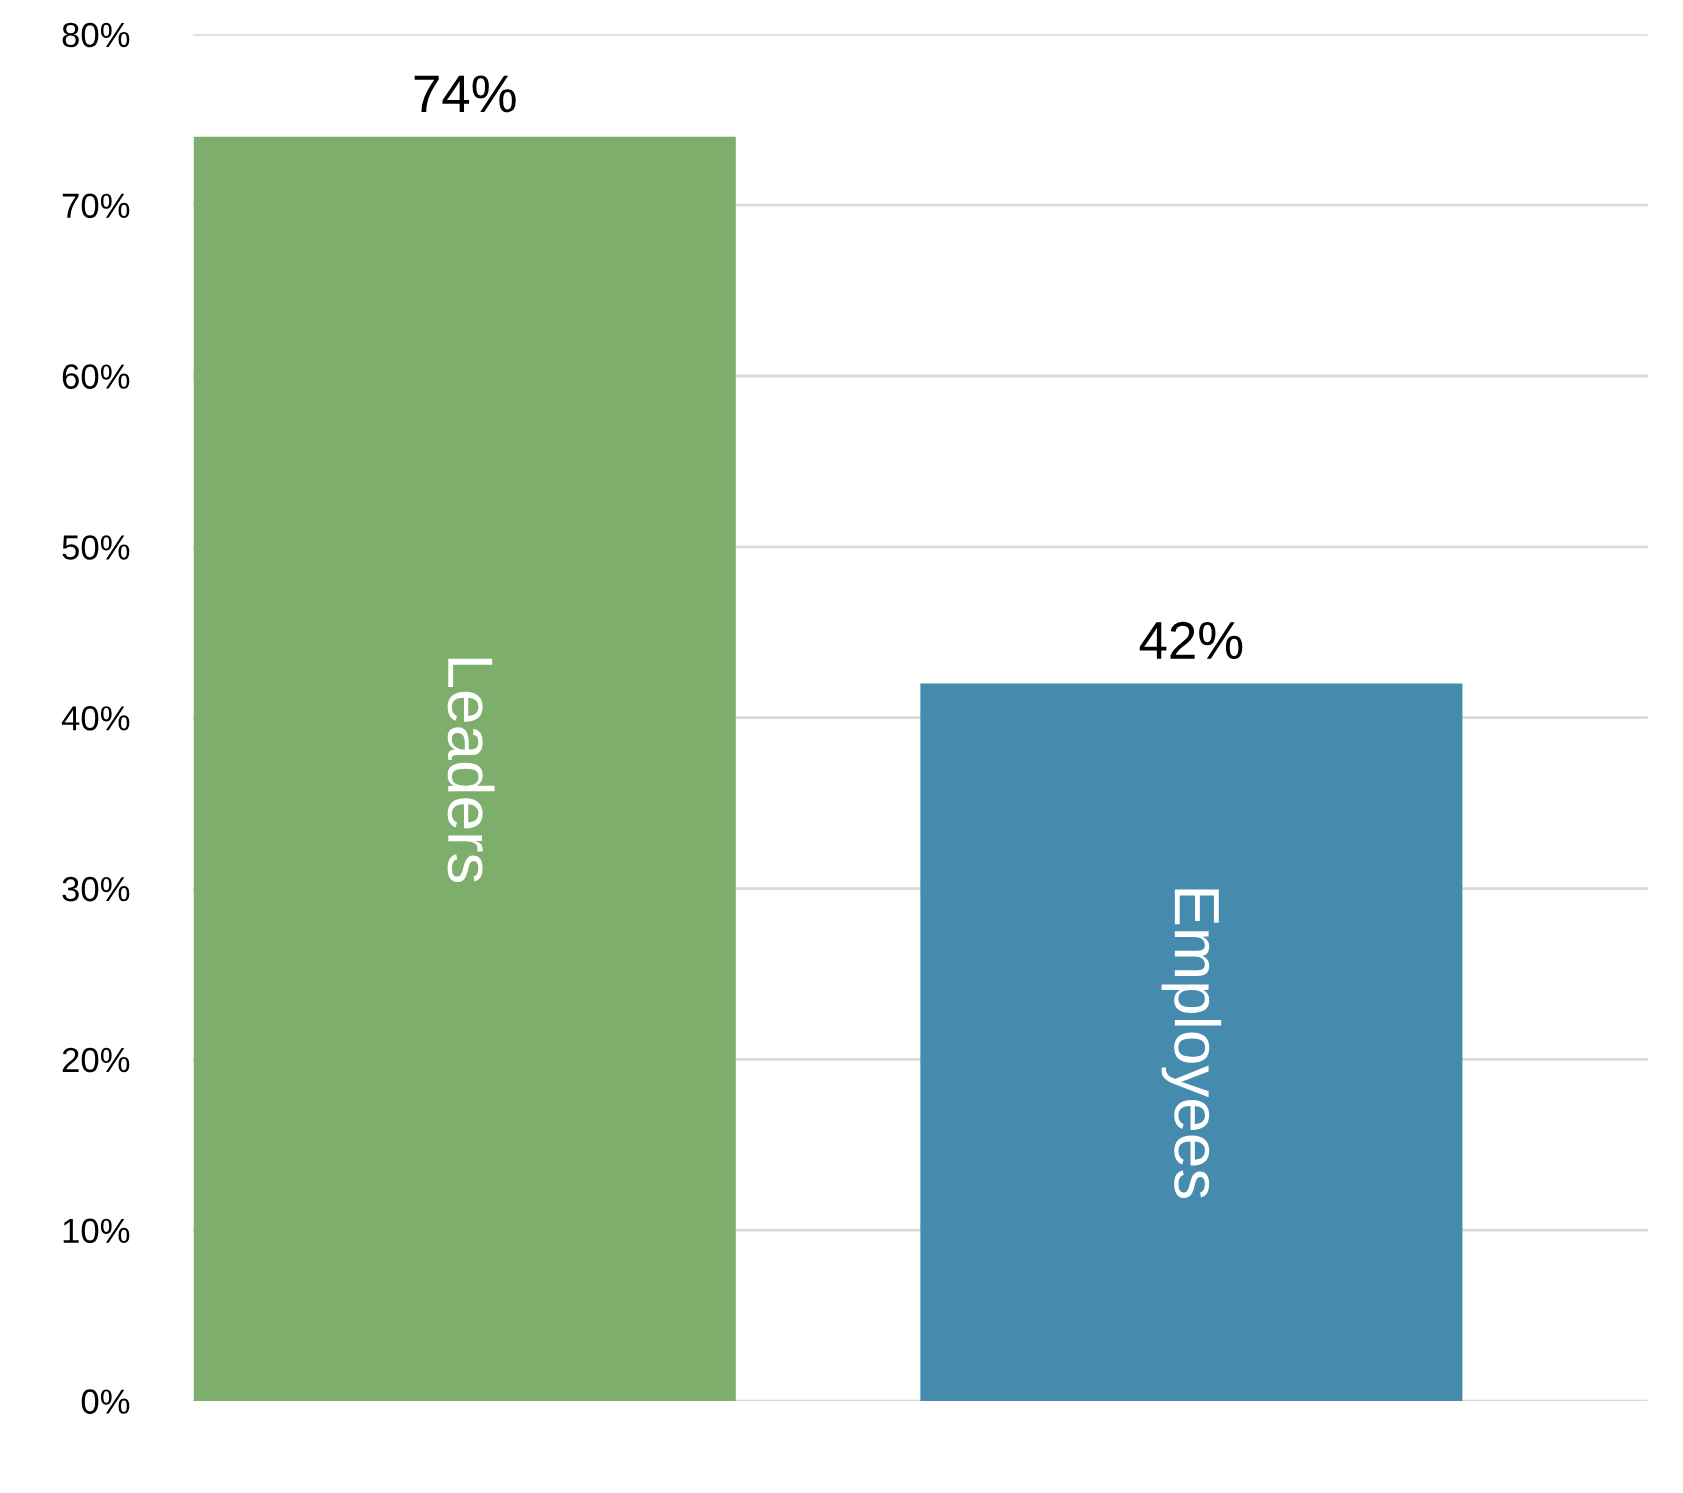 The height and width of the screenshot is (1493, 1683). Describe the element at coordinates (96, 376) in the screenshot. I see `y-tick-label: 60%` at that location.